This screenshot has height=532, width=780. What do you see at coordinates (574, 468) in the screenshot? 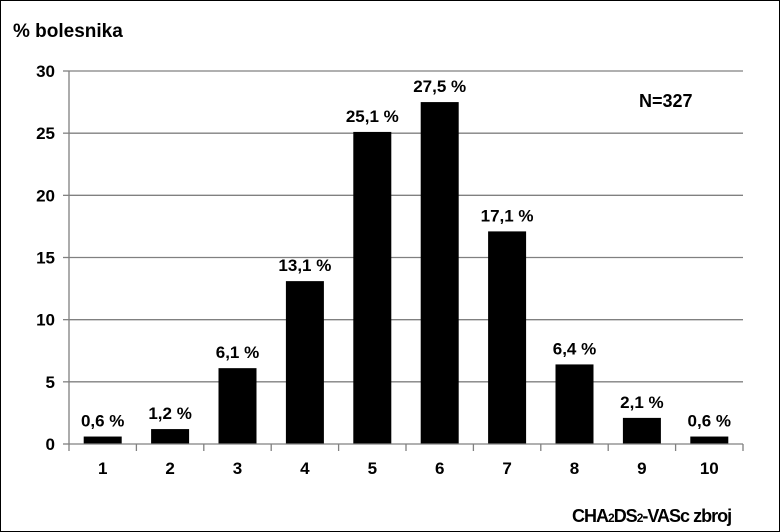
I see `x-tick-label: 8` at bounding box center [574, 468].